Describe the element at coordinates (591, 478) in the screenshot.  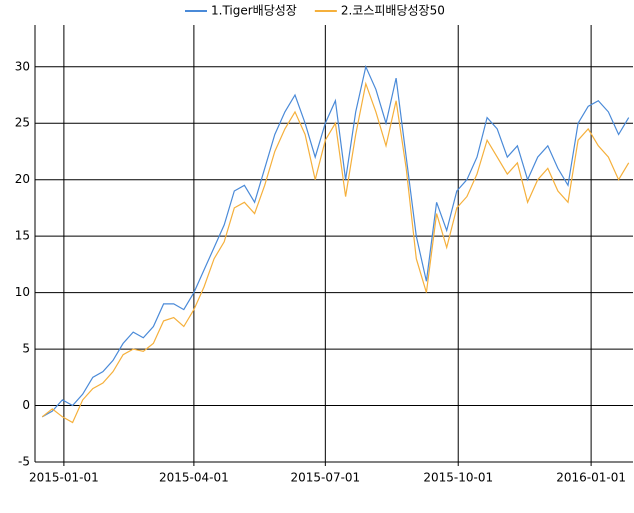
I see `x-tick-label: 2016-01-01` at that location.